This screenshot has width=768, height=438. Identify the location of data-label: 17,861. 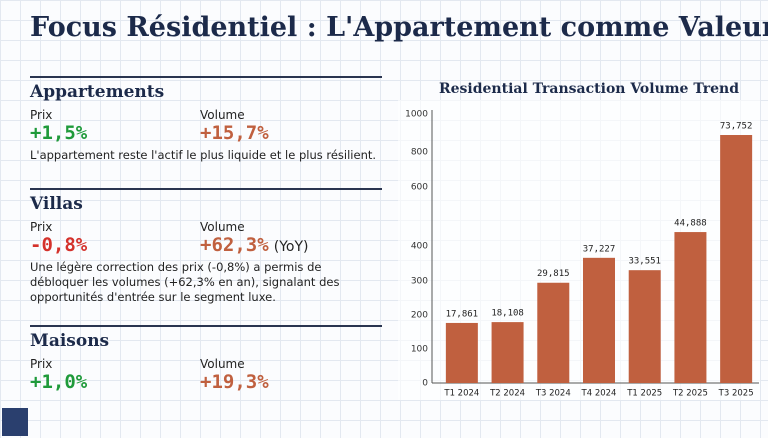
(462, 314).